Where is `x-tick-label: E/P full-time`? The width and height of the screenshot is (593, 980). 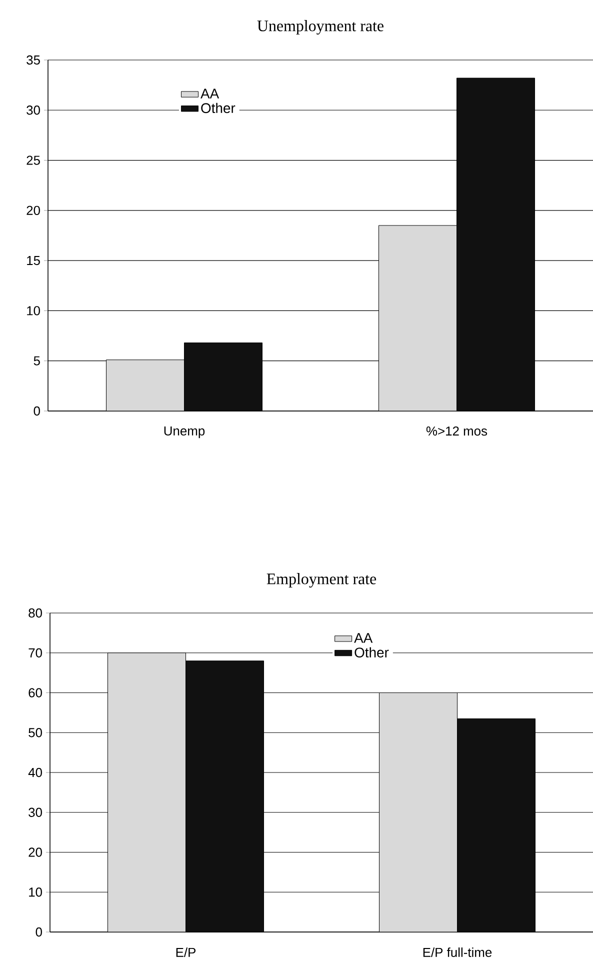
x-tick-label: E/P full-time is located at coordinates (457, 952).